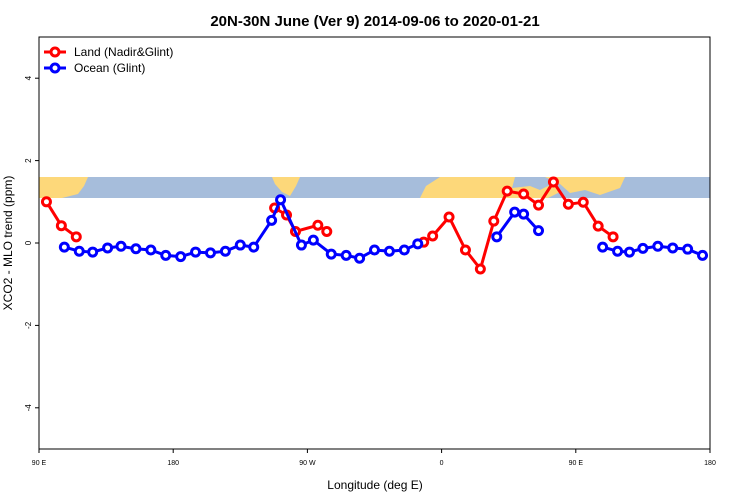 This screenshot has width=750, height=500. I want to click on y-tick-label: -2, so click(28, 325).